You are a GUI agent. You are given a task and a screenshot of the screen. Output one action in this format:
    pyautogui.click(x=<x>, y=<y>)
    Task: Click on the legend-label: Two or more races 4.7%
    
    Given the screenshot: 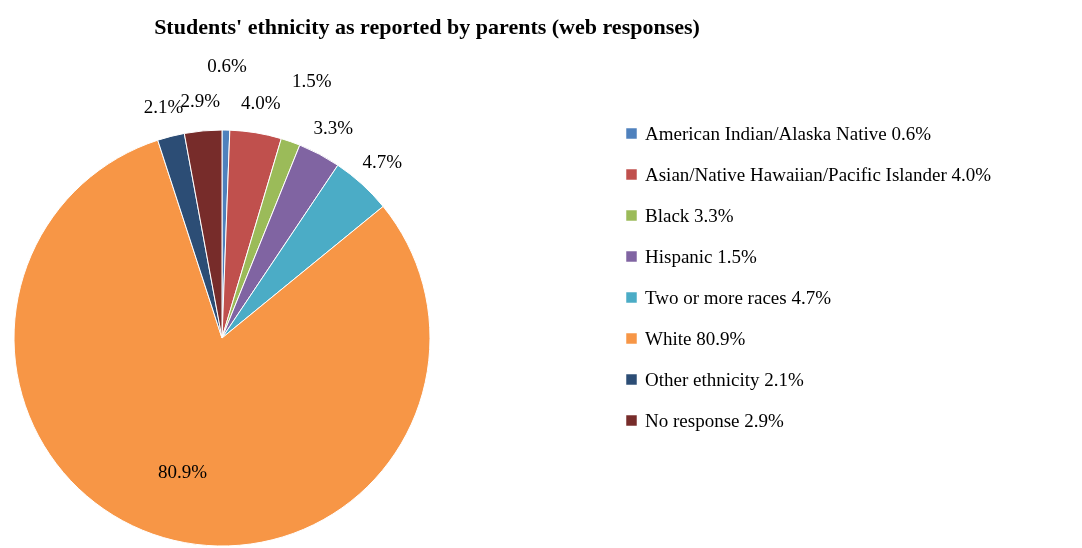 What is the action you would take?
    pyautogui.click(x=738, y=297)
    